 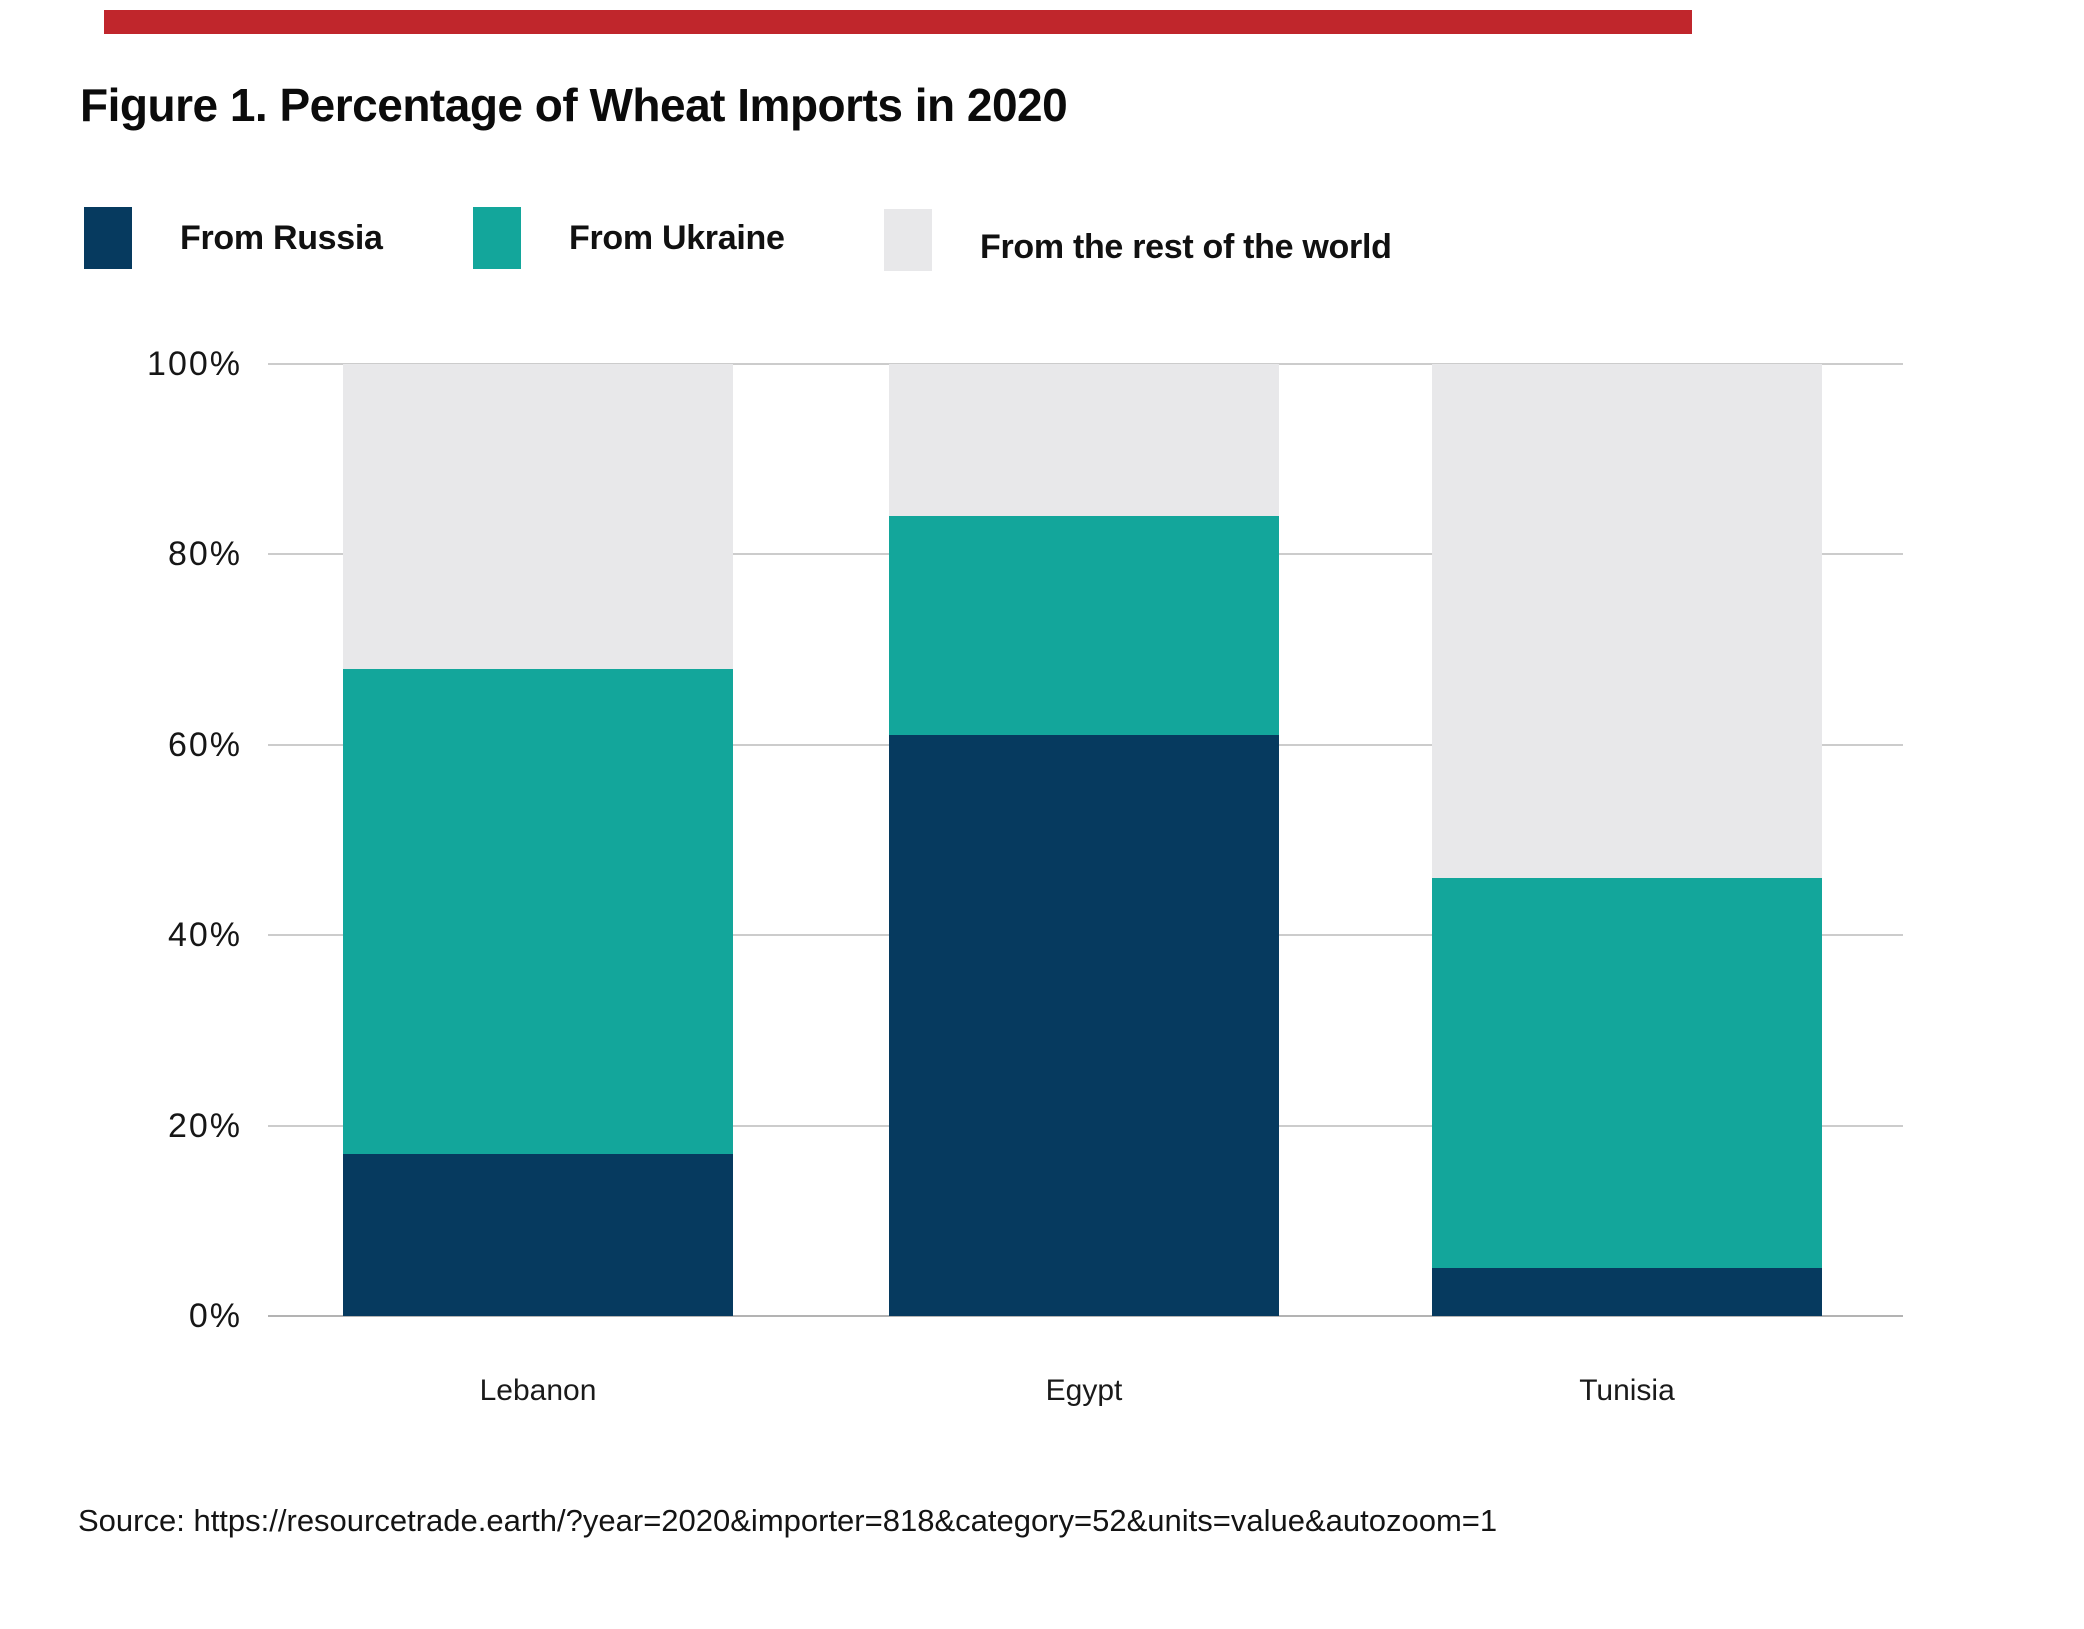 I want to click on bar-segment-egypt-from-russia, so click(x=1084, y=1025).